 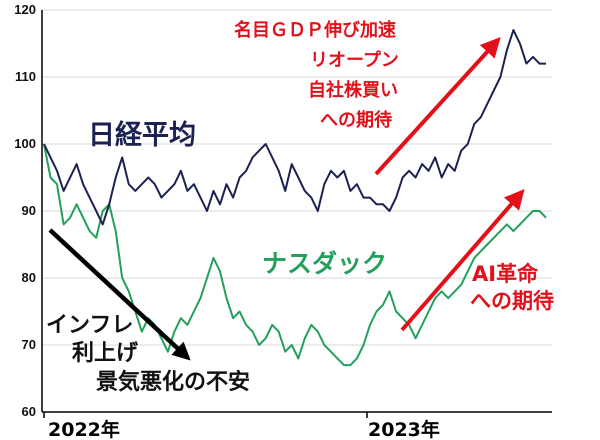 I want to click on decline-reason-1: インフレ, so click(x=89, y=325).